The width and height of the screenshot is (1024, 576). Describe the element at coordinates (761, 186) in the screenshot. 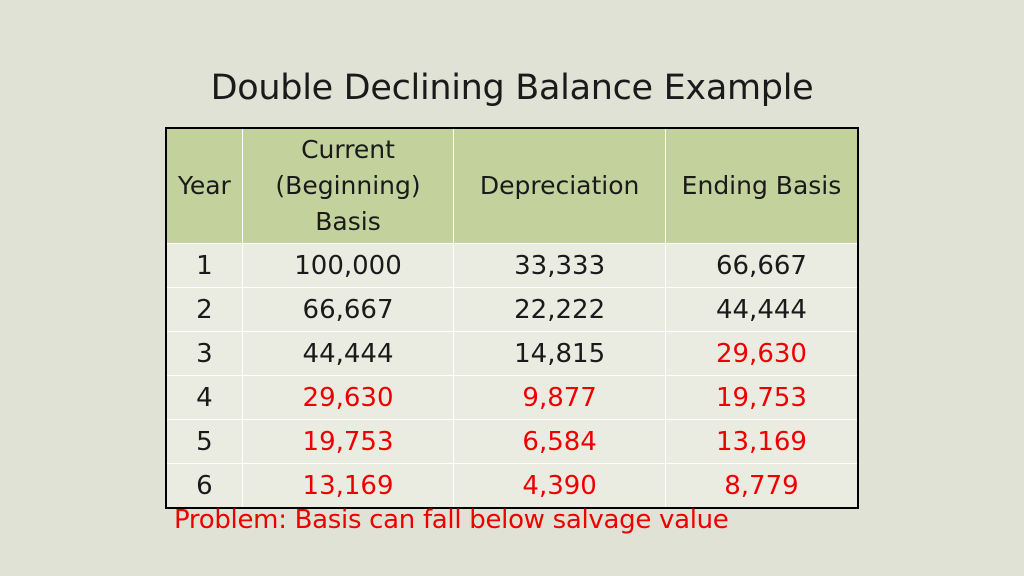

I see `header-ending-basis: Ending Basis` at that location.